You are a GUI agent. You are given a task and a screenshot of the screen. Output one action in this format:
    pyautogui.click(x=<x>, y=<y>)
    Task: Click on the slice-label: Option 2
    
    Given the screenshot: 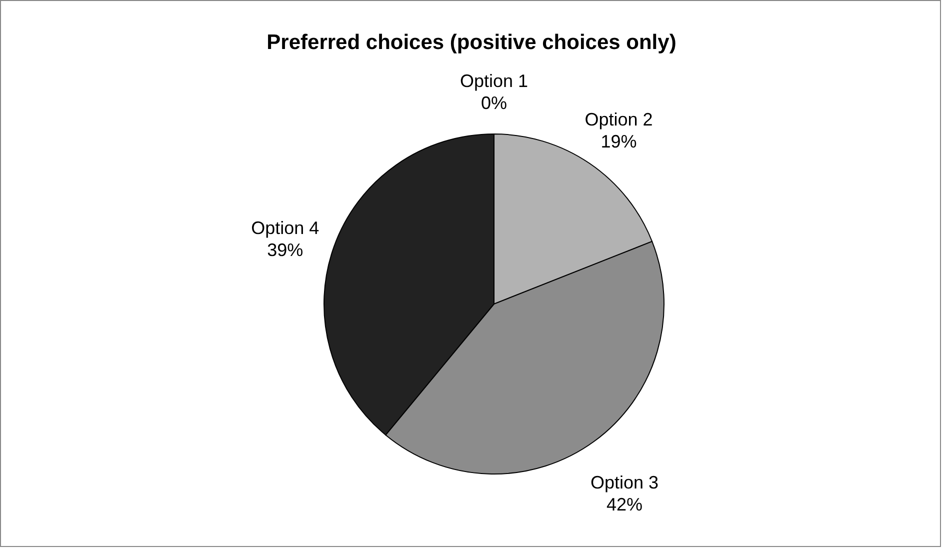 What is the action you would take?
    pyautogui.click(x=618, y=119)
    